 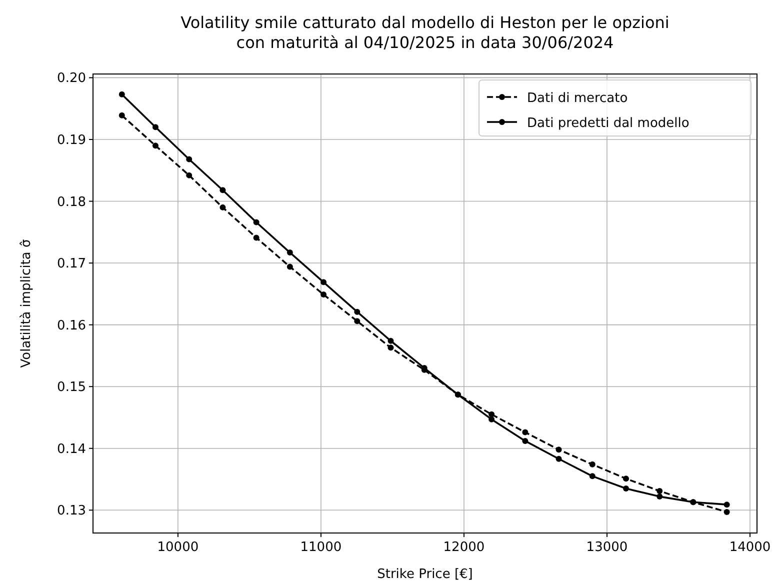 What do you see at coordinates (425, 574) in the screenshot?
I see `x-axis-title: Strike Price [€]` at bounding box center [425, 574].